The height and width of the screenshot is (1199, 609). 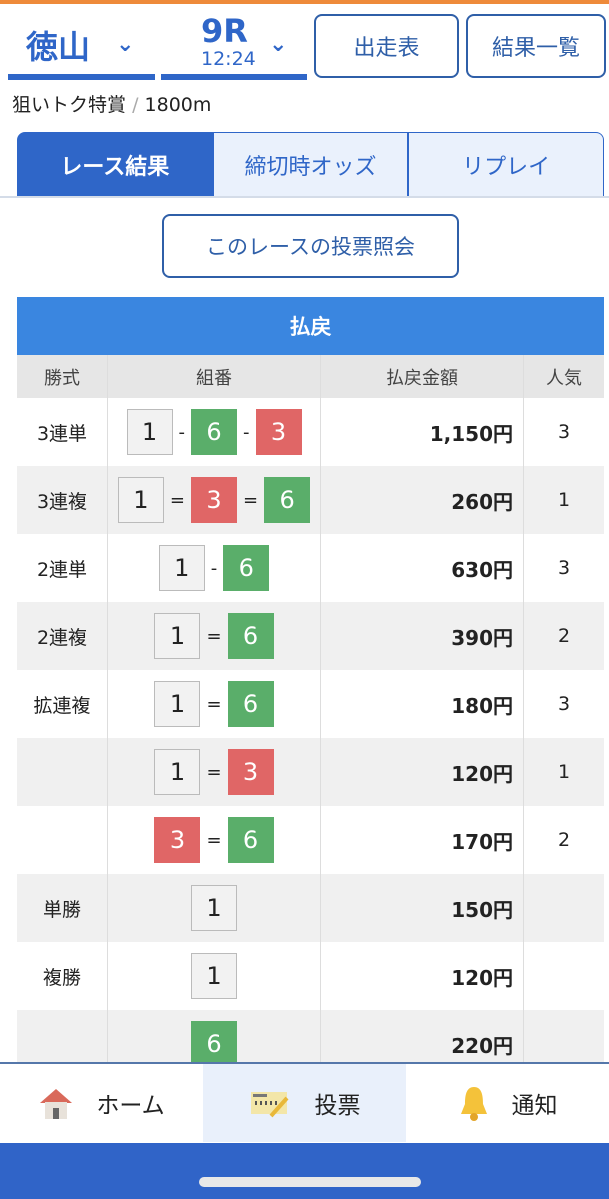 I want to click on bet-type: 単勝, so click(x=62, y=908).